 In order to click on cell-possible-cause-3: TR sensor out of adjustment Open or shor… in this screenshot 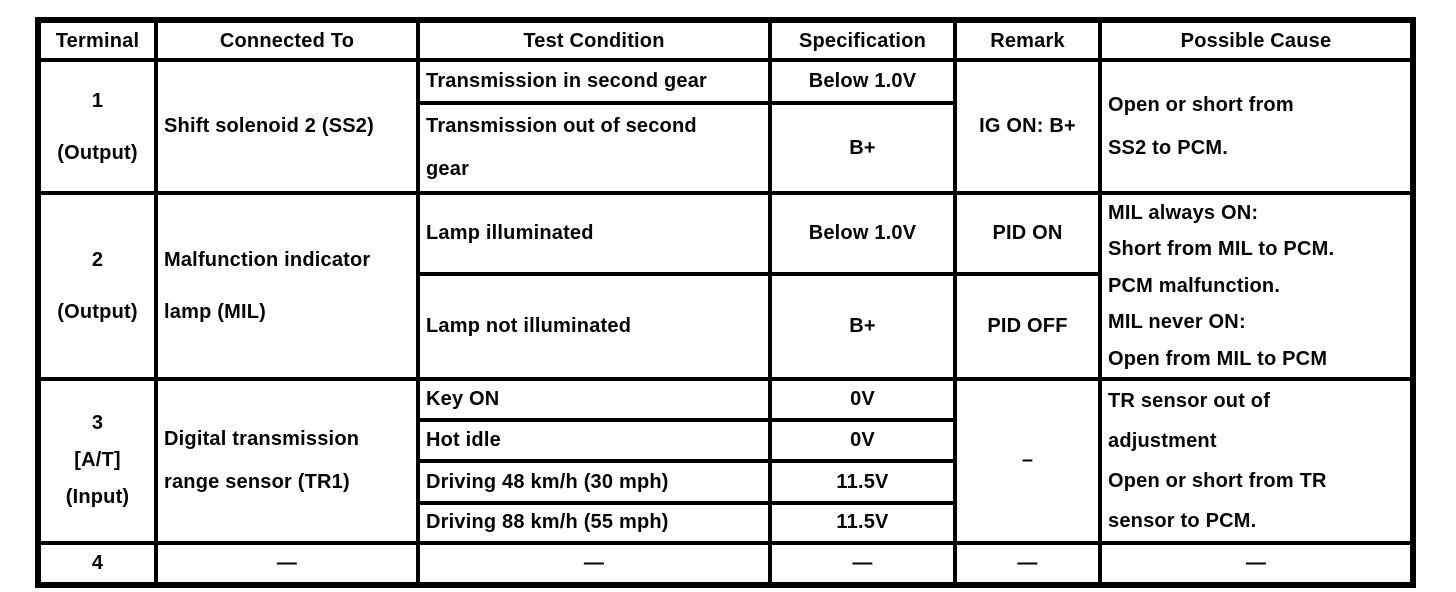, I will do `click(1256, 460)`.